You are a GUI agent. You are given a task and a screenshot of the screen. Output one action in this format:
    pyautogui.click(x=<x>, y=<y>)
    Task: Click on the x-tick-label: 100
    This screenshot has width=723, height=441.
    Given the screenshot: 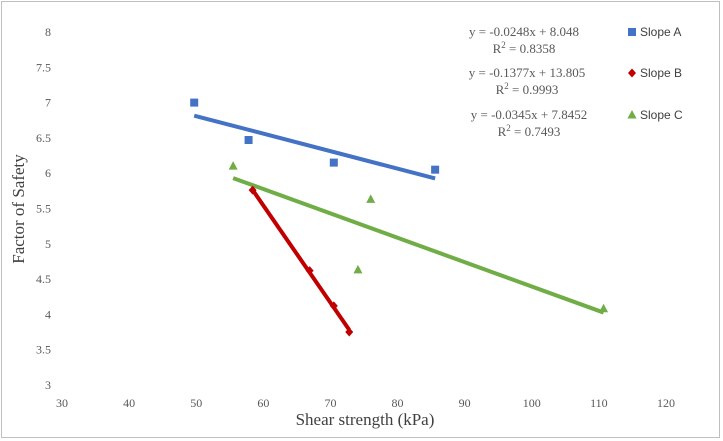 What is the action you would take?
    pyautogui.click(x=532, y=403)
    